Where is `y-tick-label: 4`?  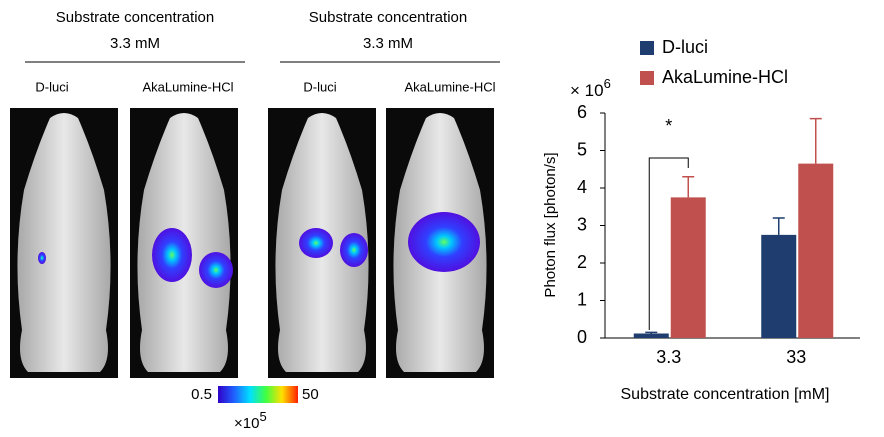 y-tick-label: 4 is located at coordinates (582, 187).